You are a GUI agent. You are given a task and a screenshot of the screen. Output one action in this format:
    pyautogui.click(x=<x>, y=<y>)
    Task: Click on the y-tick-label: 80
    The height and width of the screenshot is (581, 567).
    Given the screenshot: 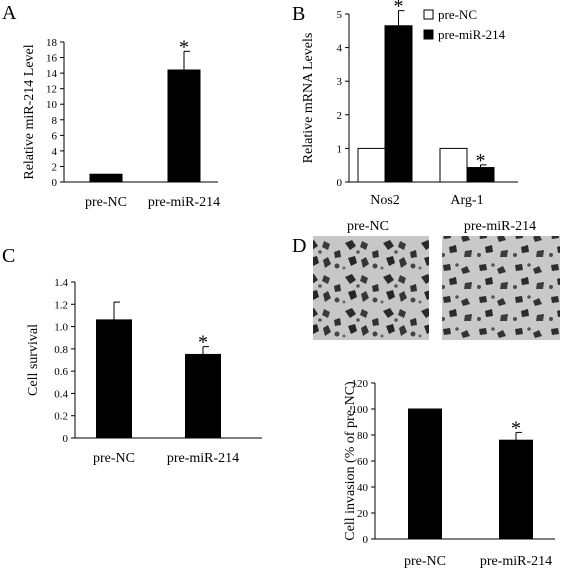 What is the action you would take?
    pyautogui.click(x=363, y=436)
    